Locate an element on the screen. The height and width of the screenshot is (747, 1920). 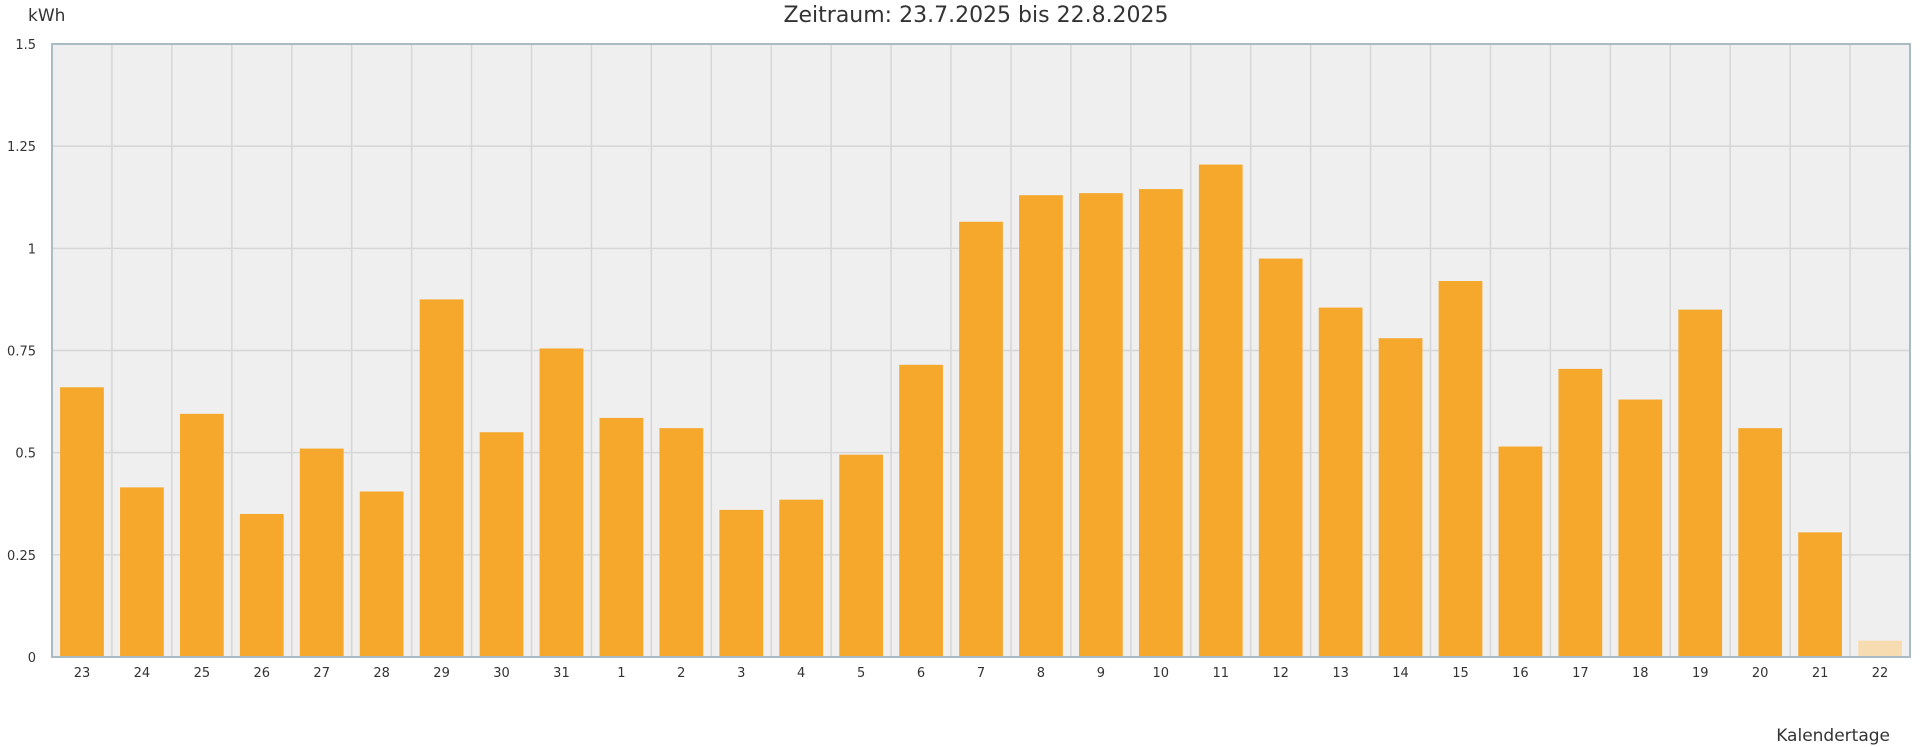
x-tick-label: 12 is located at coordinates (1280, 673).